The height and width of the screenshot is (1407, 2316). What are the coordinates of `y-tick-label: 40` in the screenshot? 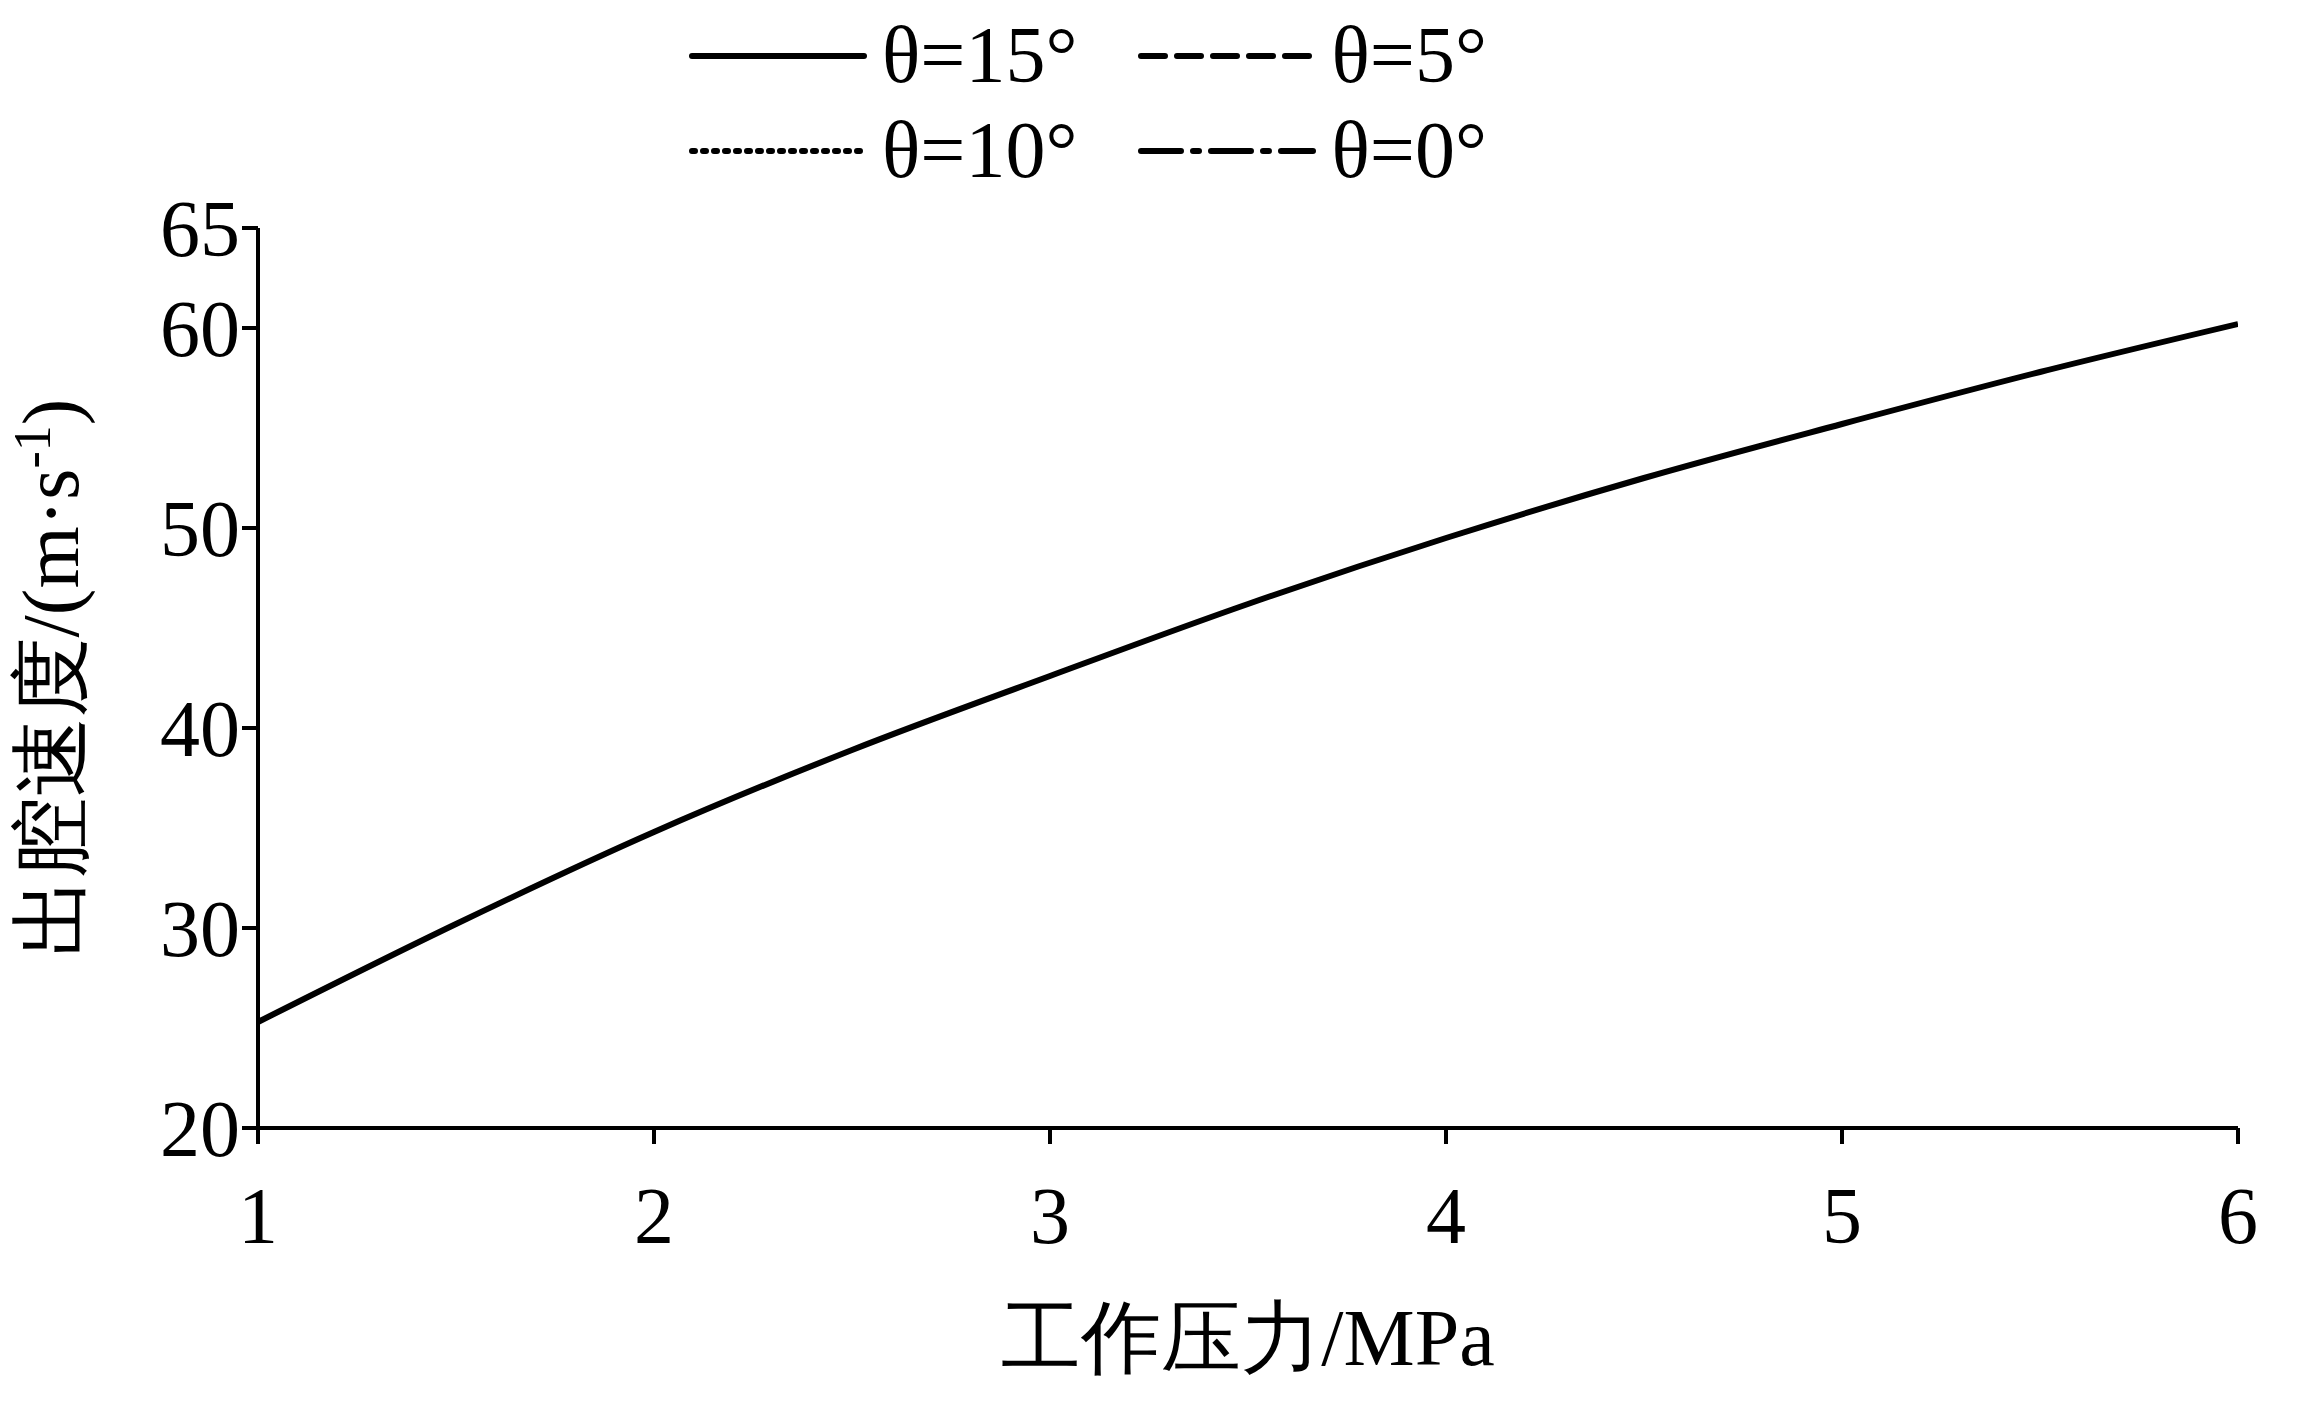 It's located at (200, 729).